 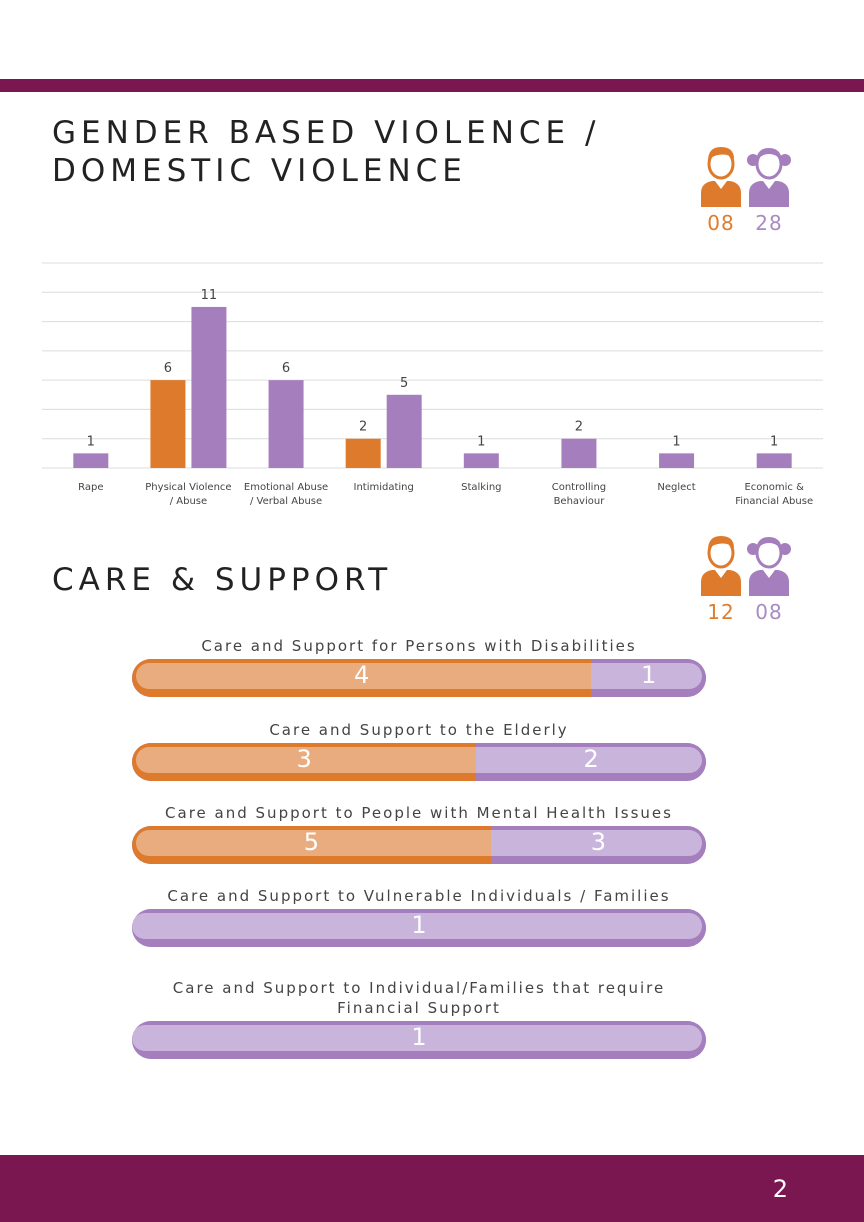 I want to click on segment-value: 4, so click(x=361, y=675).